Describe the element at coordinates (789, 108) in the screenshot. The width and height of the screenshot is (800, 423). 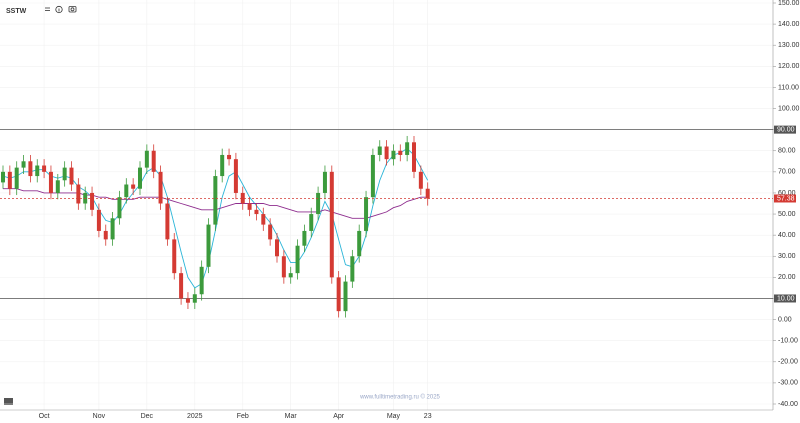
I see `y-tick-label: 100.00` at that location.